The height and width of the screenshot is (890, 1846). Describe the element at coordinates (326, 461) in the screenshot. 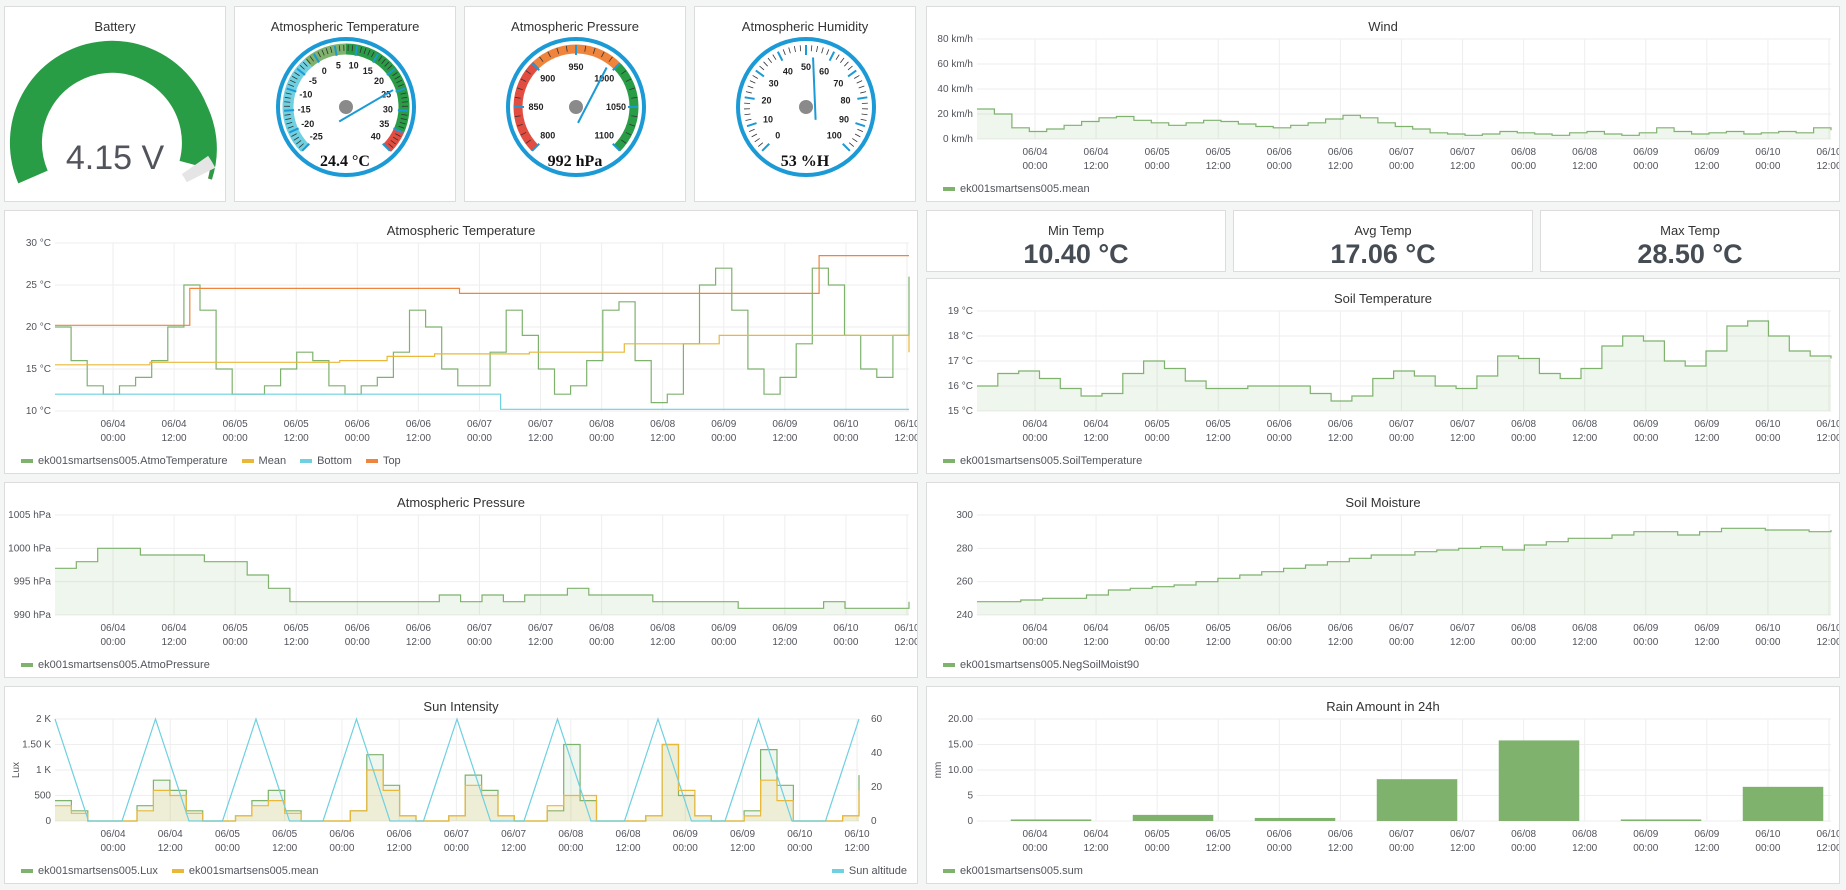

I see `legend-item: Bottom` at that location.